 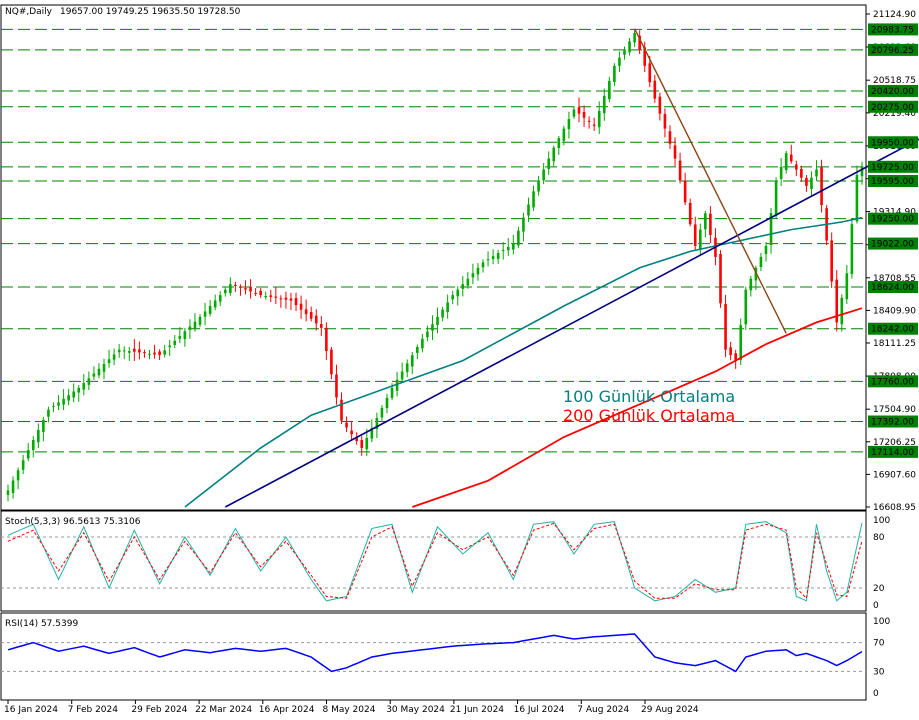 What do you see at coordinates (435, 561) in the screenshot?
I see `stoch-signal-line` at bounding box center [435, 561].